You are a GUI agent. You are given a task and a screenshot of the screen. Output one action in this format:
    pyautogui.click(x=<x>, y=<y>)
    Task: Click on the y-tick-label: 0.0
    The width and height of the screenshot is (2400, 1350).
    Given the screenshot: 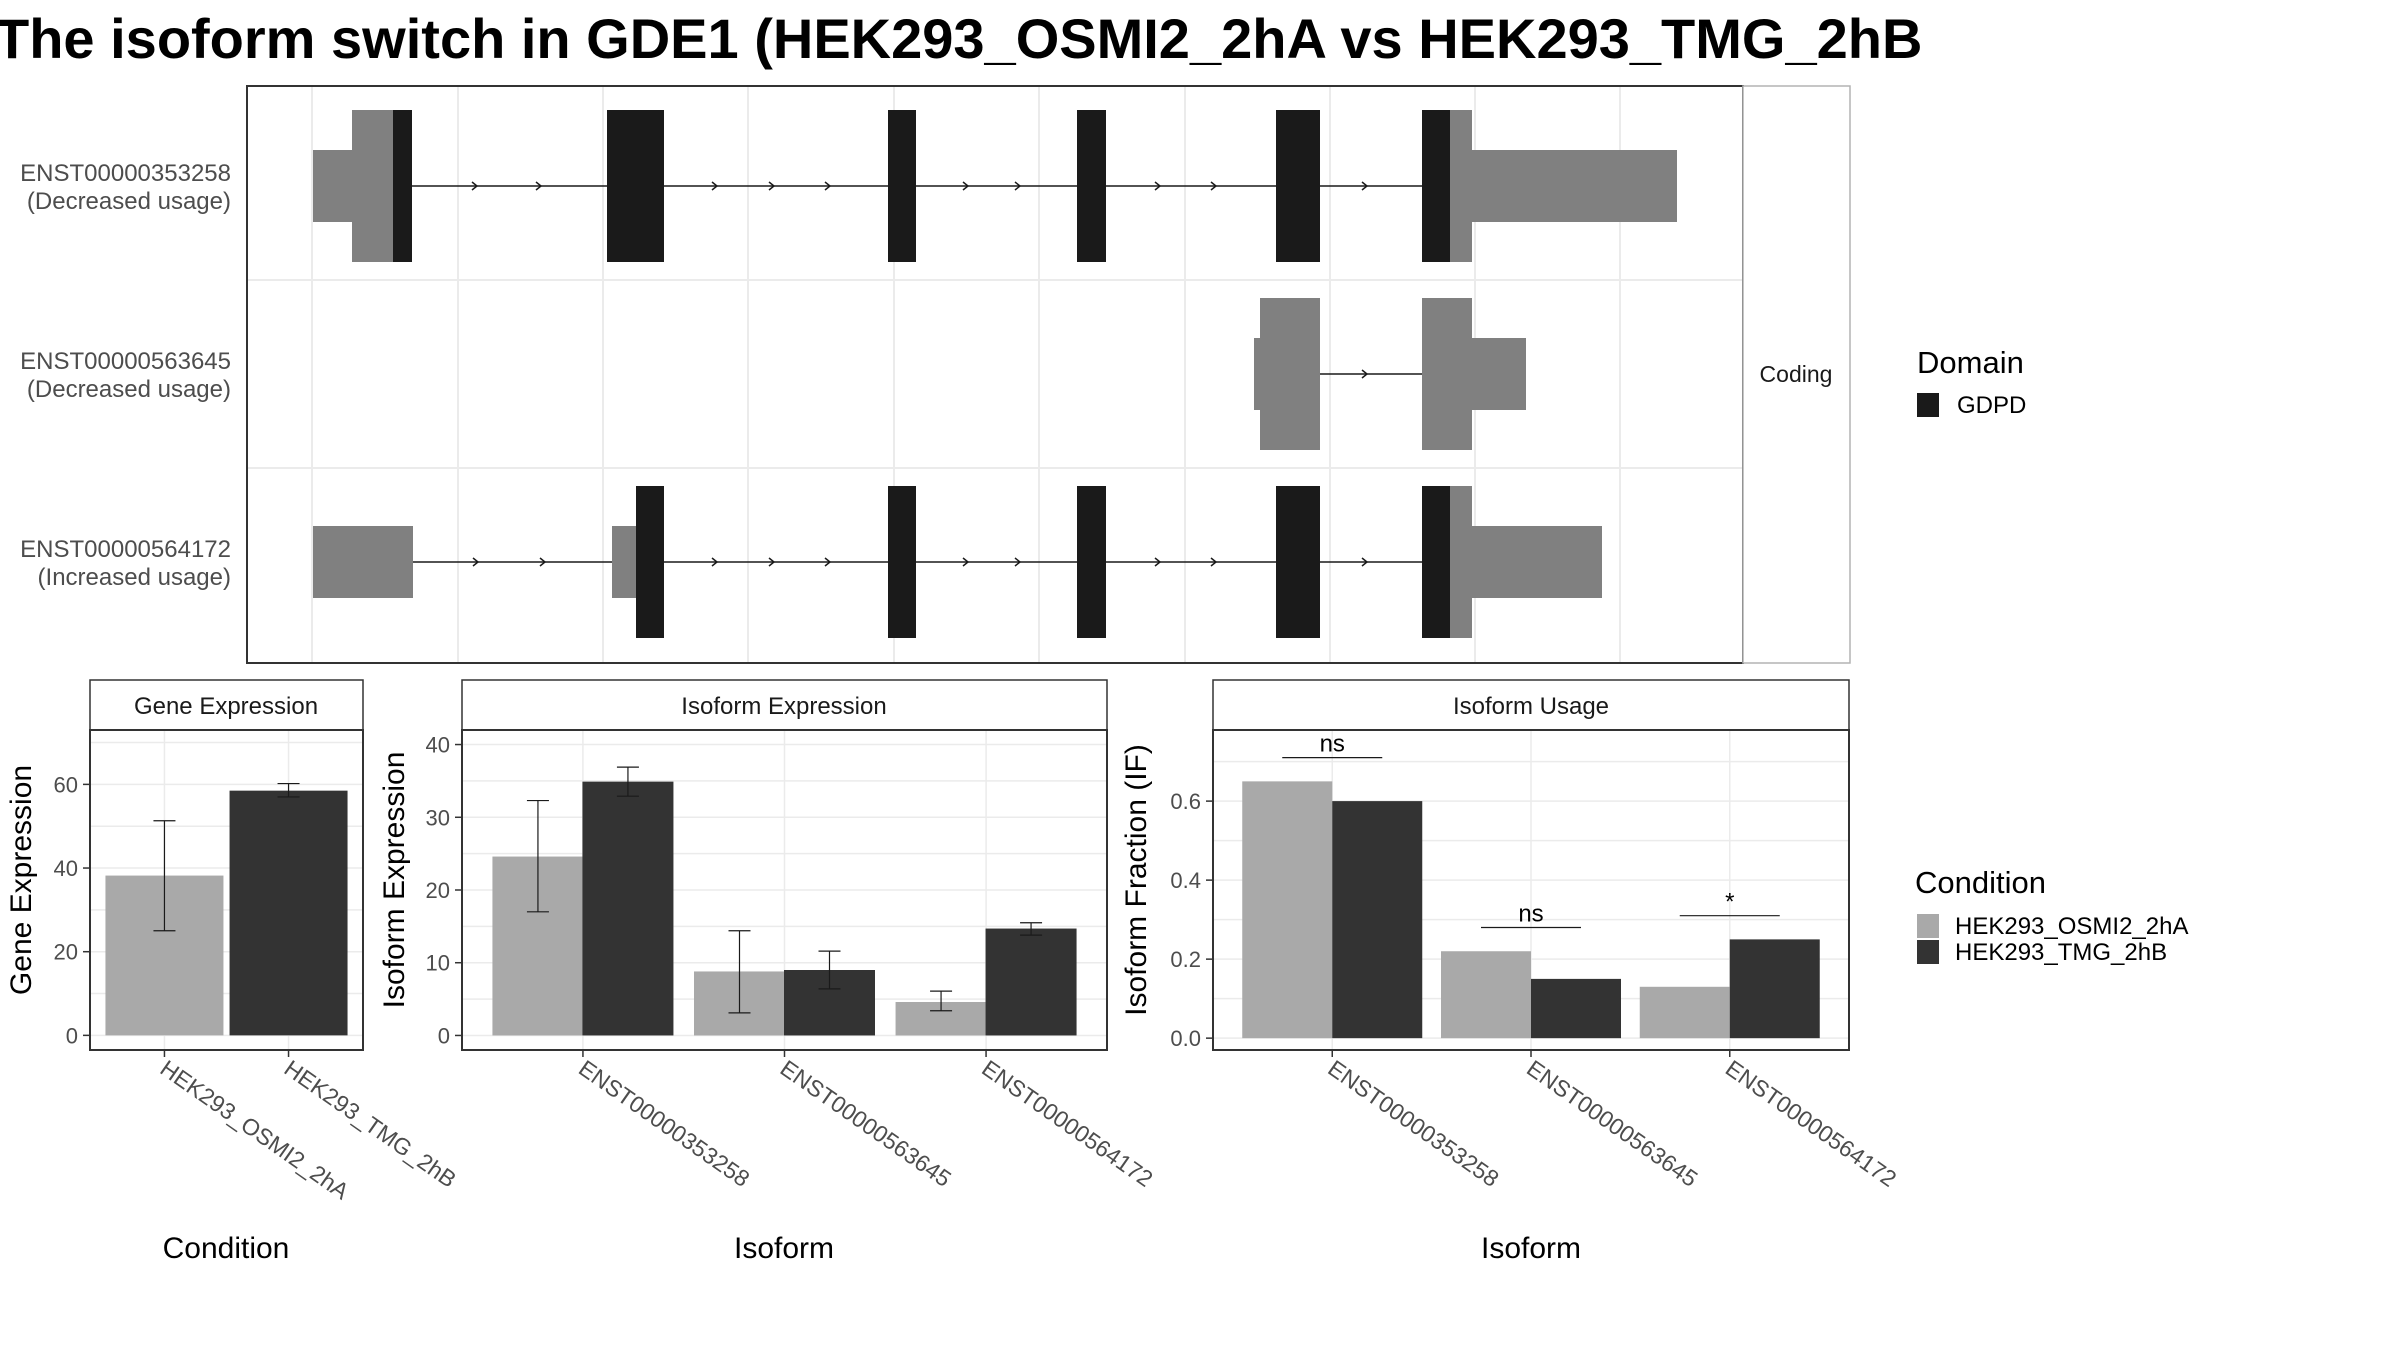 What is the action you would take?
    pyautogui.click(x=1185, y=1038)
    